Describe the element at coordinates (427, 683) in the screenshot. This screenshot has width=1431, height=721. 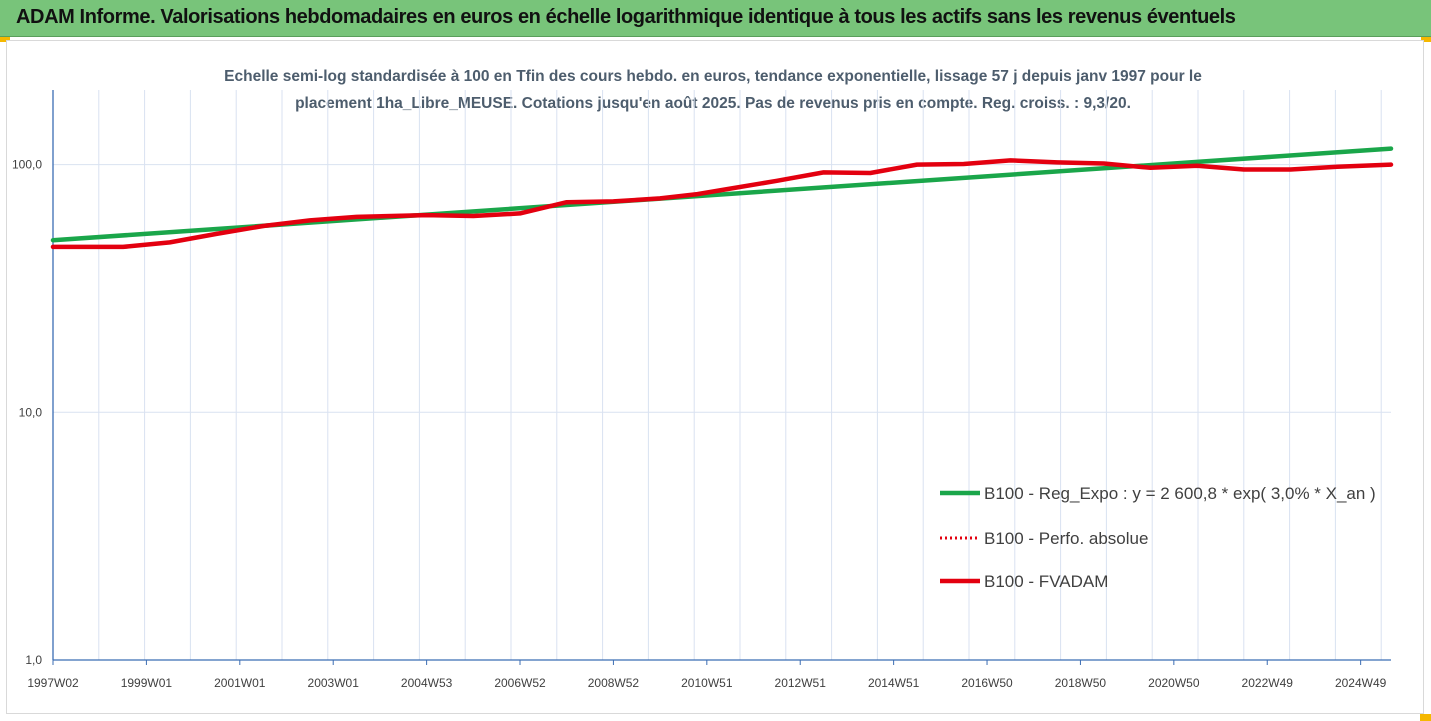
I see `x-tick-label: 2004W53` at that location.